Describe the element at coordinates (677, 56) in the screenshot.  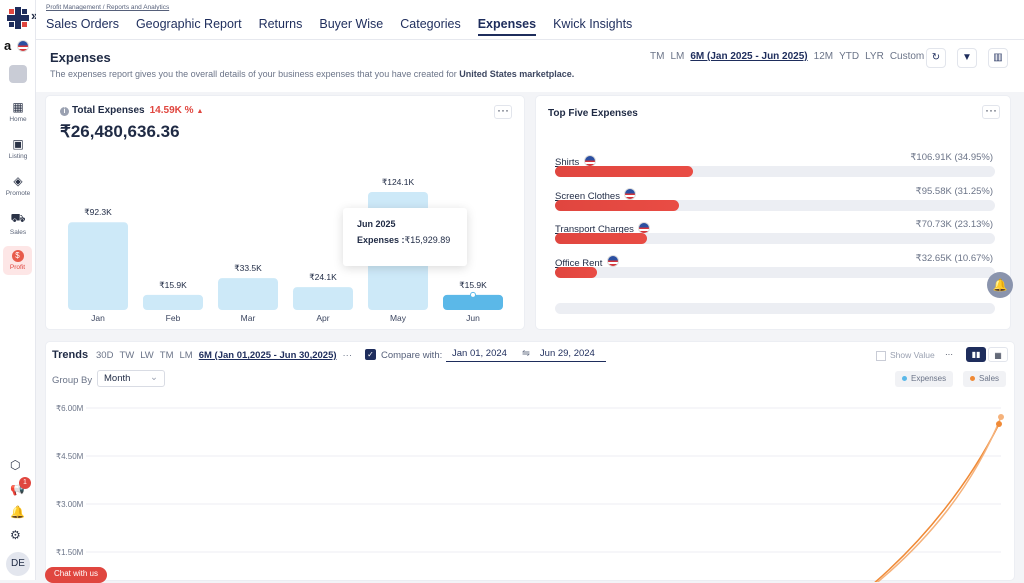
I see `period-lm: LM` at that location.